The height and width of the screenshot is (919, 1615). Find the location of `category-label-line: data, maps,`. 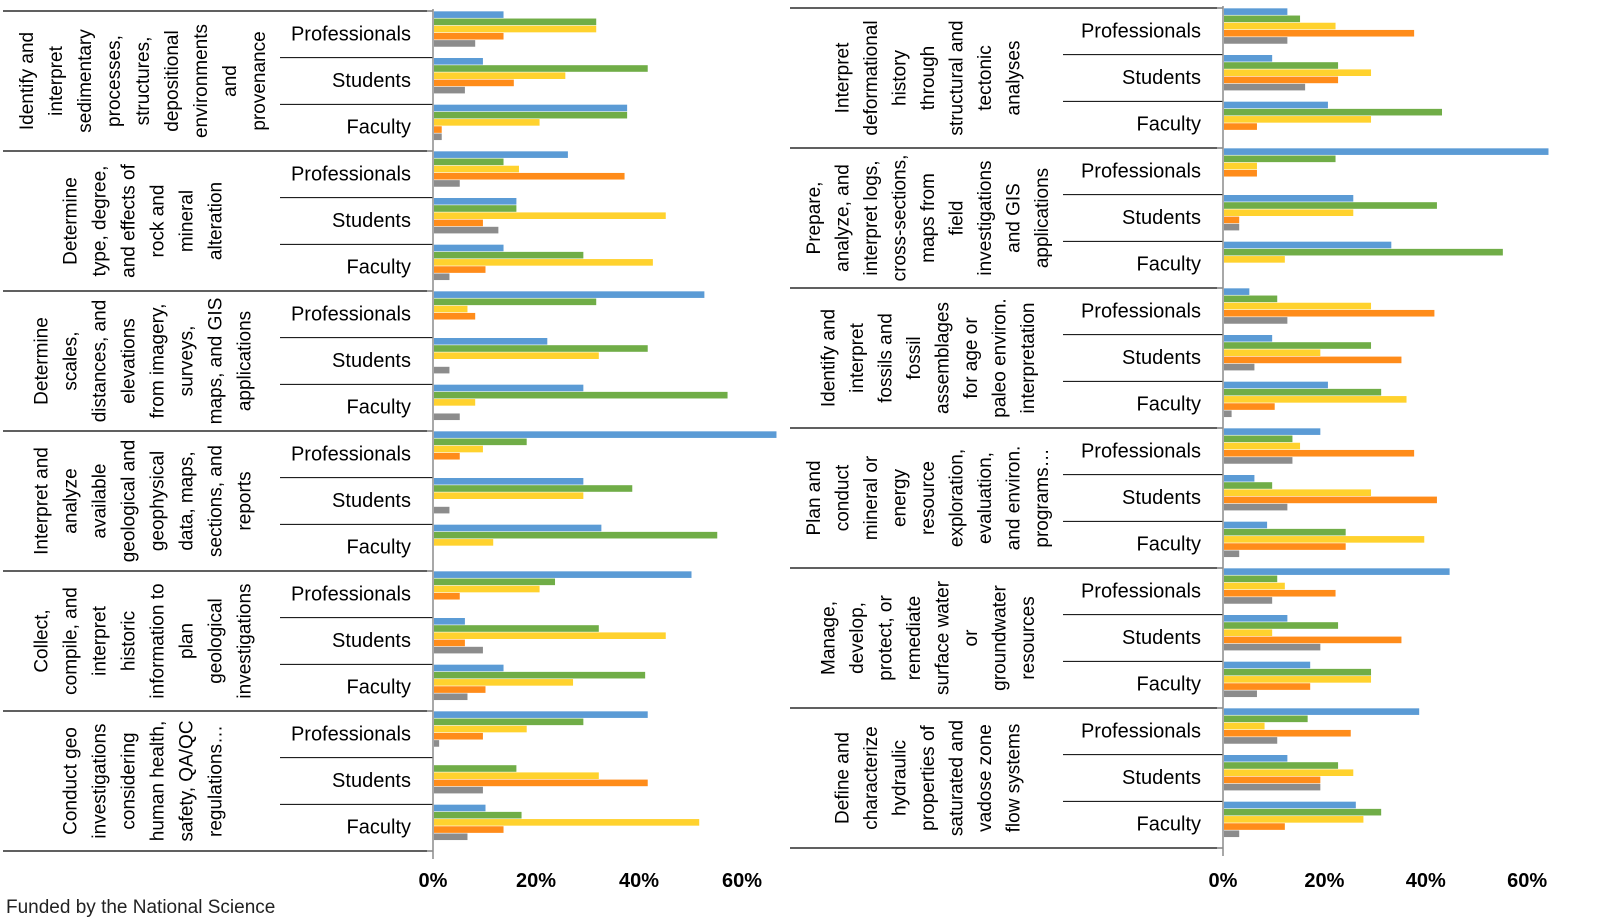

category-label-line: data, maps, is located at coordinates (187, 500).